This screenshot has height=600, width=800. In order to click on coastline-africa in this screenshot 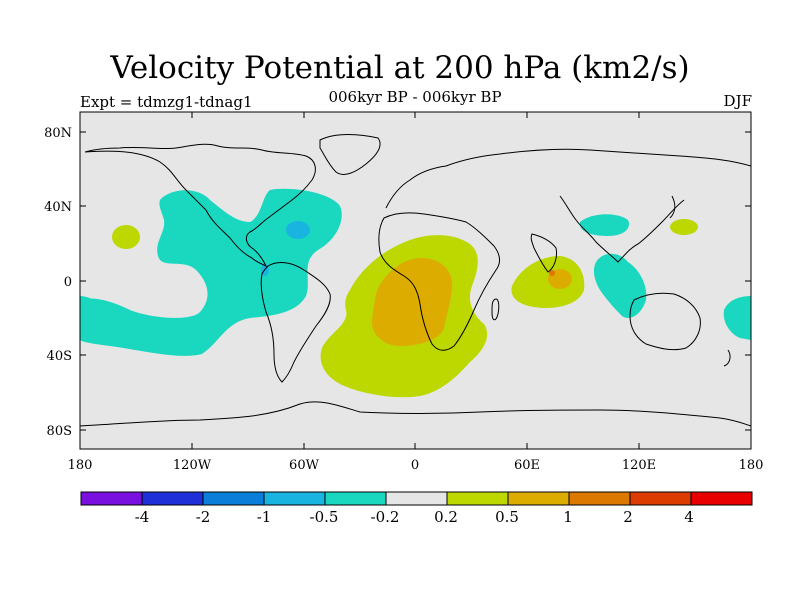, I will do `click(439, 281)`.